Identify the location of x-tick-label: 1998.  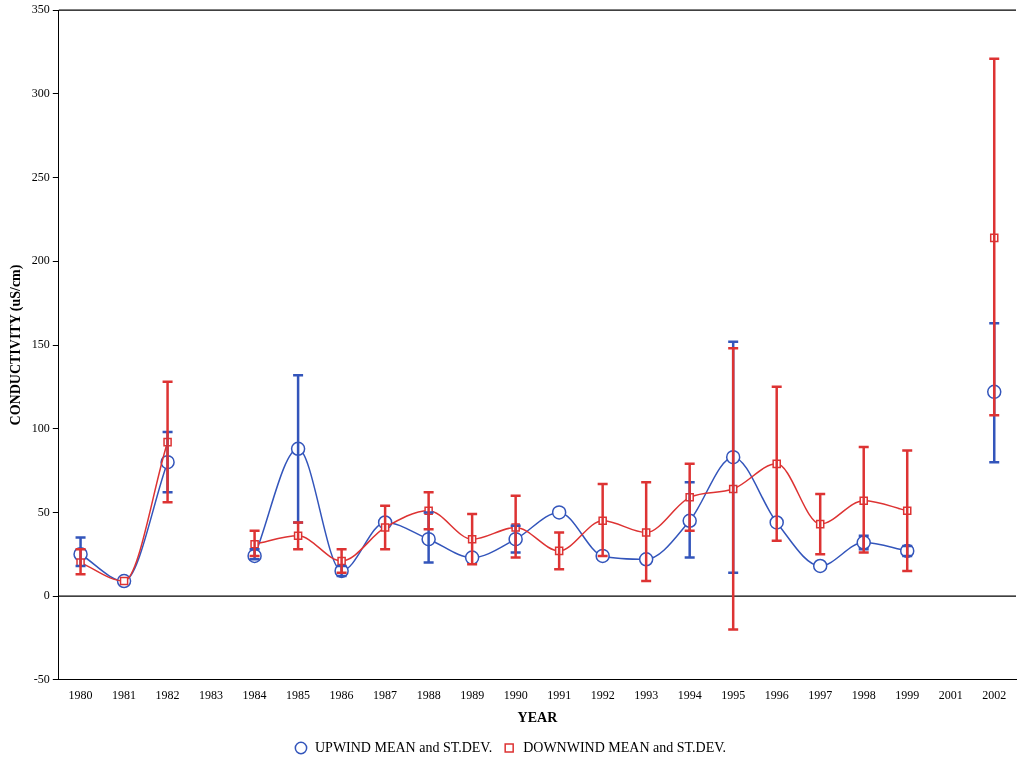
(863, 695).